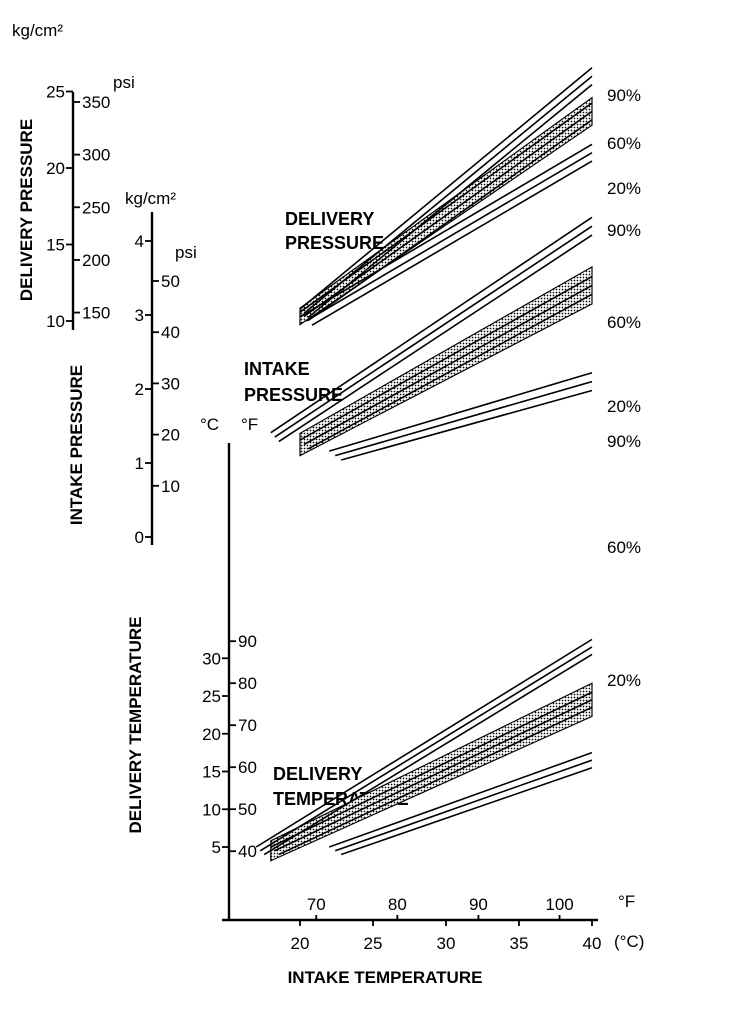 The height and width of the screenshot is (1026, 736). Describe the element at coordinates (209, 424) in the screenshot. I see `delivery-temperature-c-unit: °C` at that location.